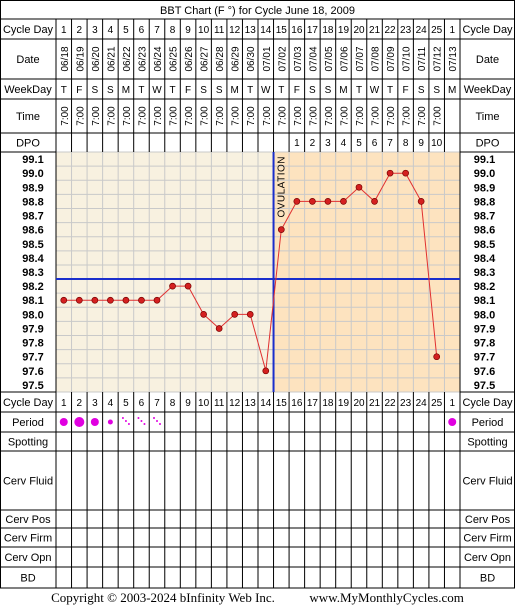  I want to click on weekday-cell: M, so click(452, 90).